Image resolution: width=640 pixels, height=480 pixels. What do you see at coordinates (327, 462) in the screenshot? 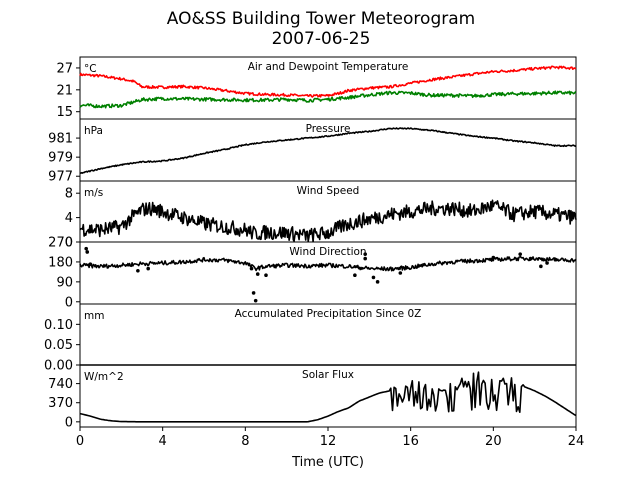
I see `x-axis-label: Time (UTC)` at bounding box center [327, 462].